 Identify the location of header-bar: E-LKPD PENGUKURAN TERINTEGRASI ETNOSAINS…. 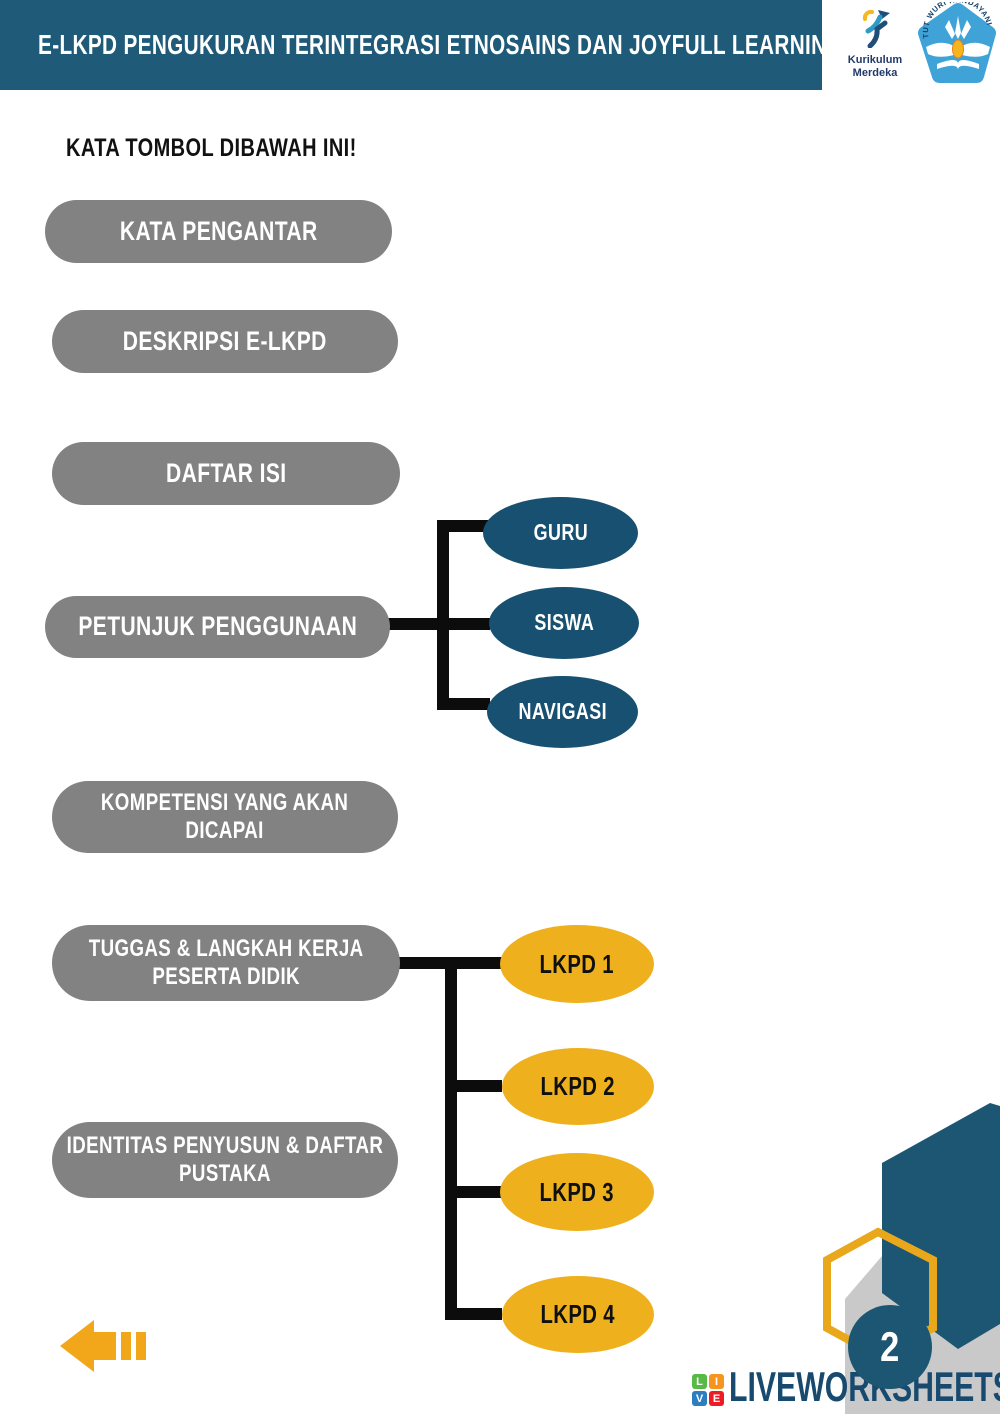
(421, 45).